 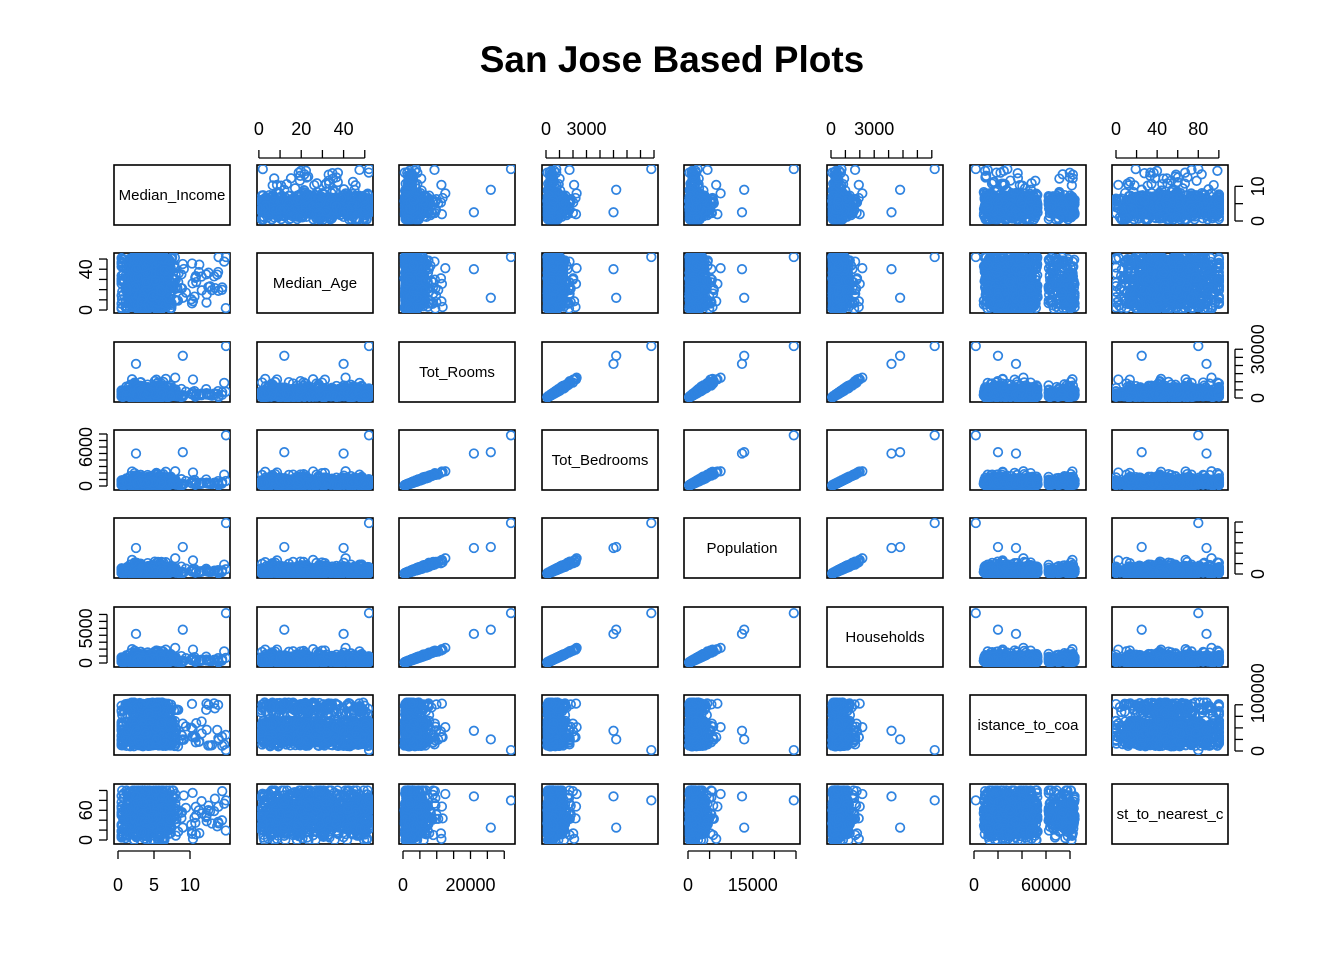 What do you see at coordinates (672, 59) in the screenshot?
I see `chart-title: San Jose Based Plots` at bounding box center [672, 59].